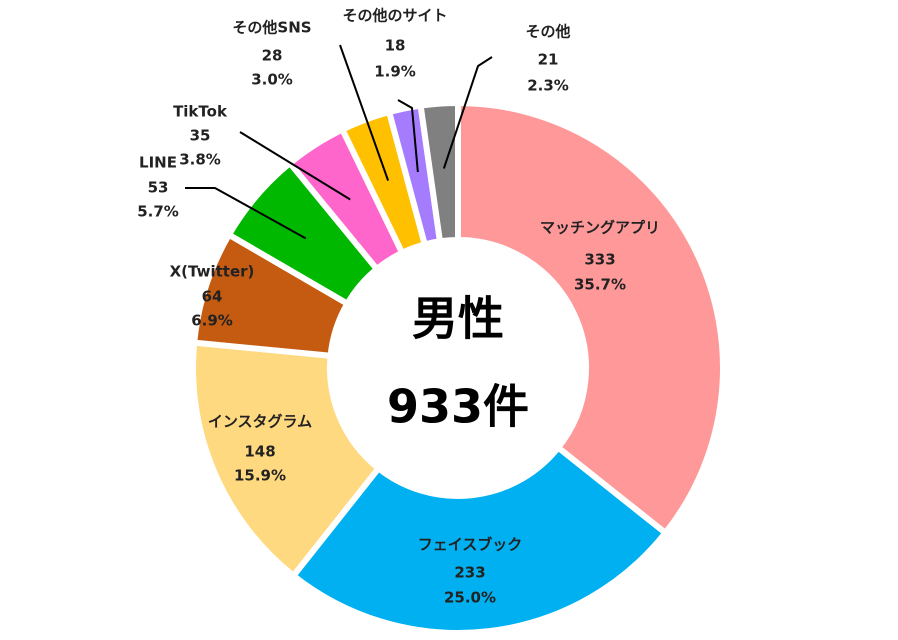 This screenshot has height=640, width=898. What do you see at coordinates (599, 260) in the screenshot?
I see `value-label: 333` at bounding box center [599, 260].